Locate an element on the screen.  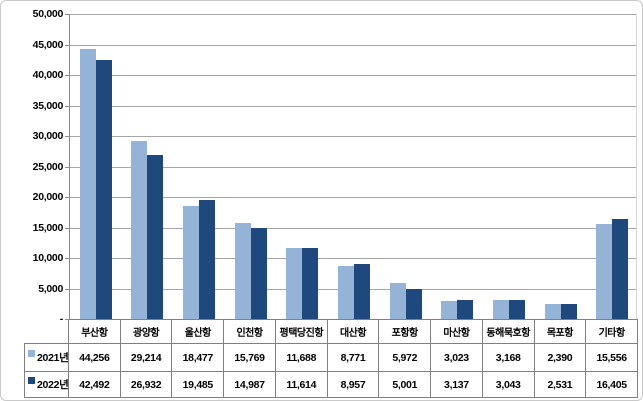
value-cell: 5,972 is located at coordinates (405, 358).